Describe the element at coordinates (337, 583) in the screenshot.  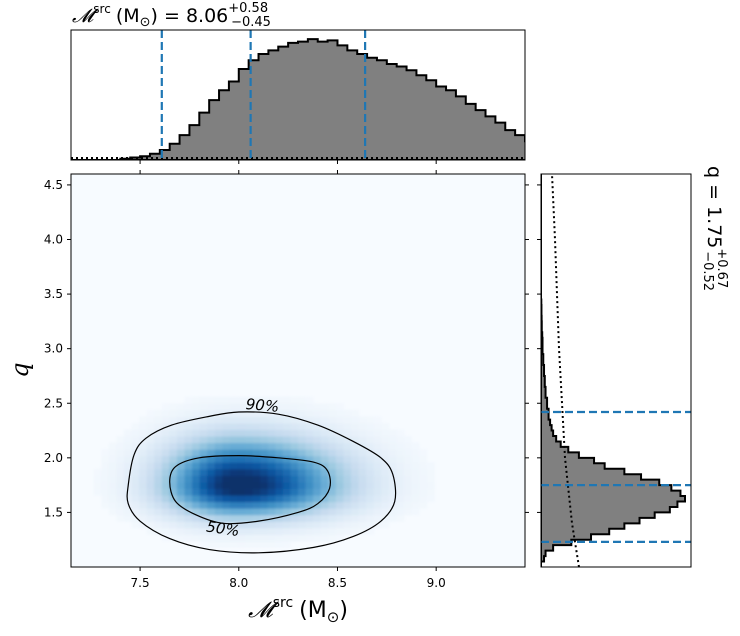
I see `mchirp-tick-label: 8.5` at that location.